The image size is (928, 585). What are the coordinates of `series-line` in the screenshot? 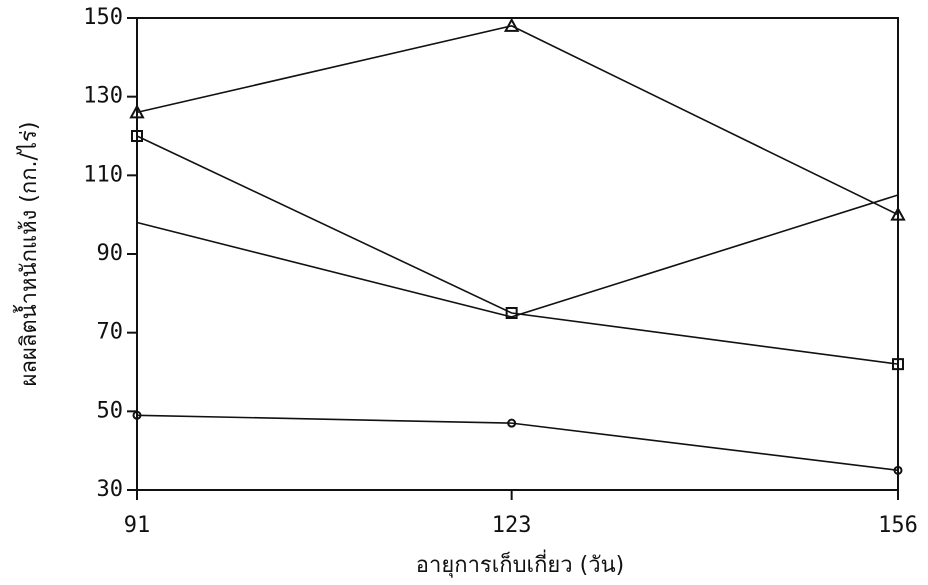 It's located at (517, 443).